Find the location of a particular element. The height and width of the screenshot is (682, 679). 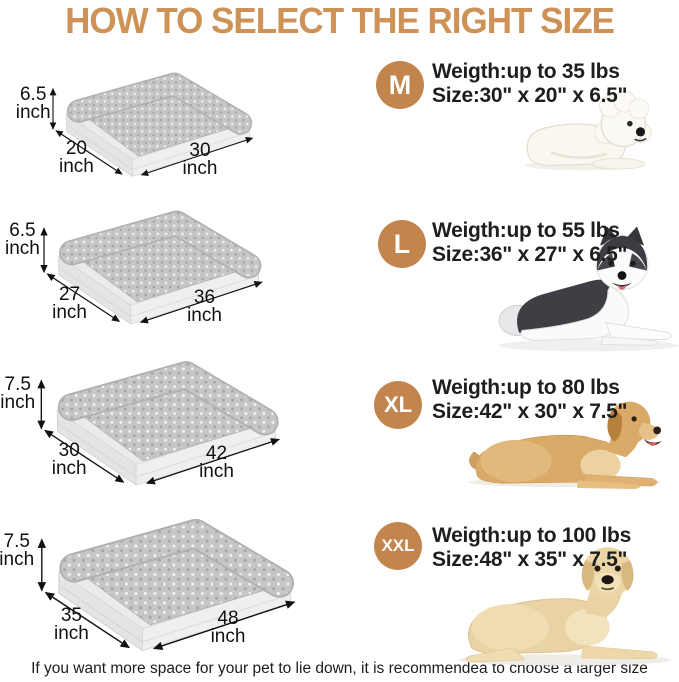

size-badge-m: M is located at coordinates (400, 85).